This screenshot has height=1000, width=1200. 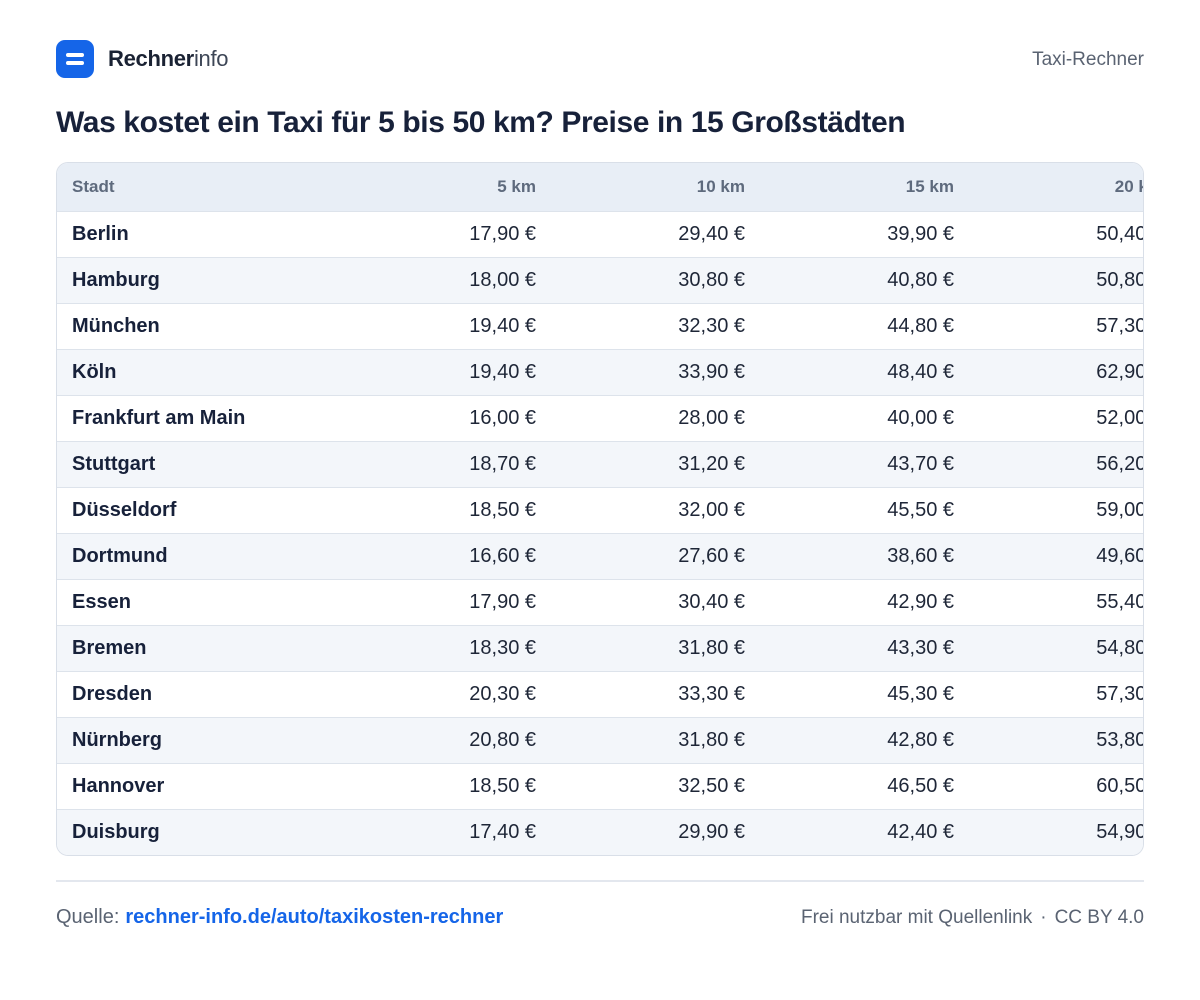 What do you see at coordinates (600, 832) in the screenshot?
I see `table-row: Duisburg 17,40 € 29,90 € 42,40 € 54,90 €` at bounding box center [600, 832].